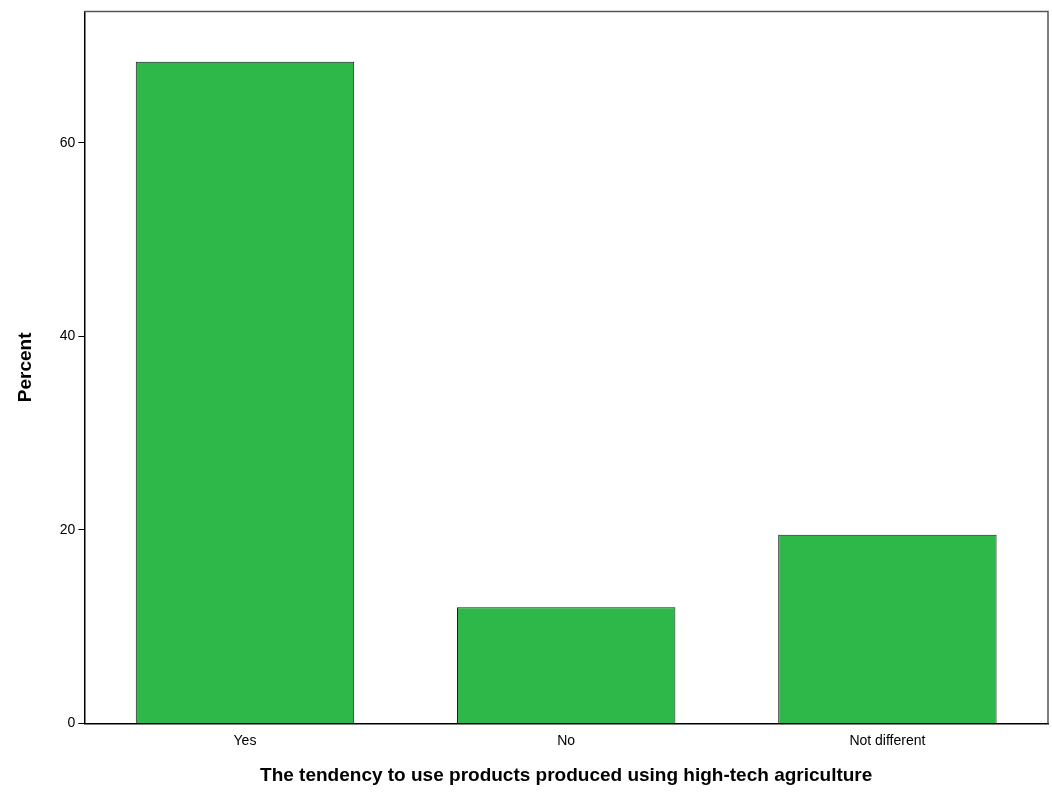 The image size is (1052, 801). Describe the element at coordinates (24, 367) in the screenshot. I see `y-axis-title: Percent` at that location.